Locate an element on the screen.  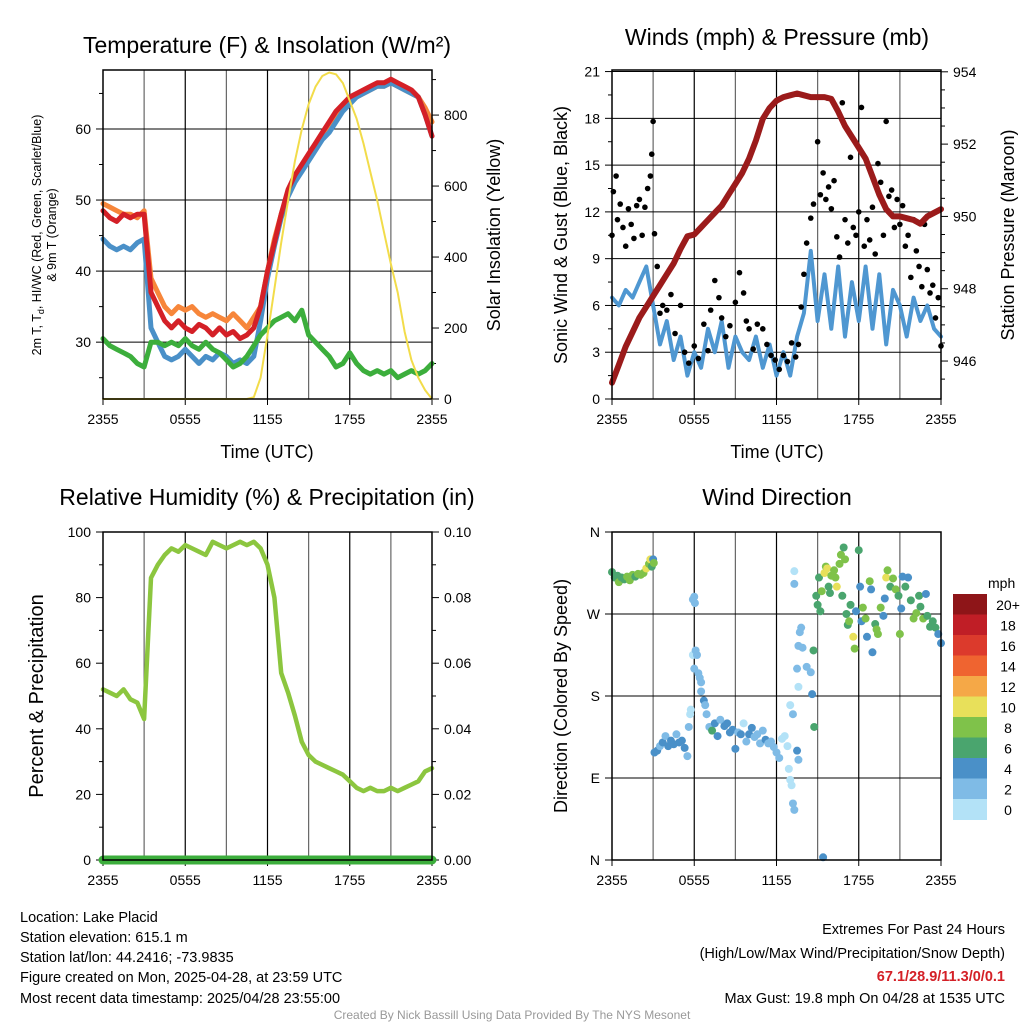
colorbar-label: 4 is located at coordinates (1008, 769).